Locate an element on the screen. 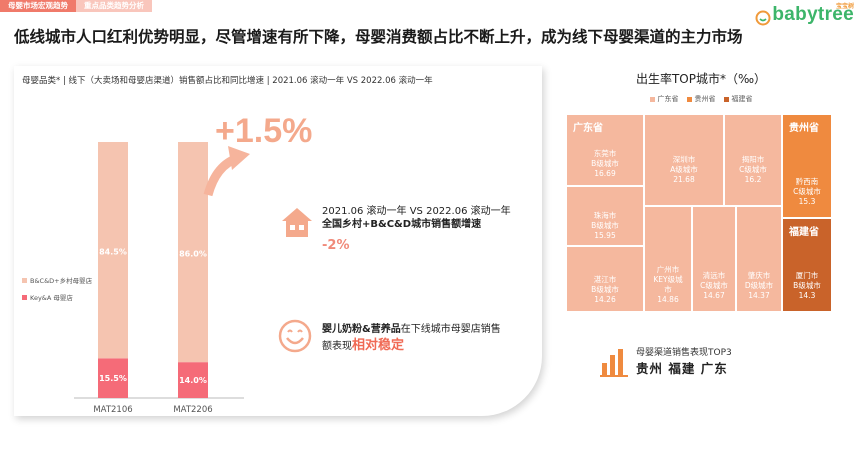 The width and height of the screenshot is (866, 454). note-text: 婴儿奶粉&营养品在下线城市母婴店销售 额表现相对稳定 is located at coordinates (432, 338).